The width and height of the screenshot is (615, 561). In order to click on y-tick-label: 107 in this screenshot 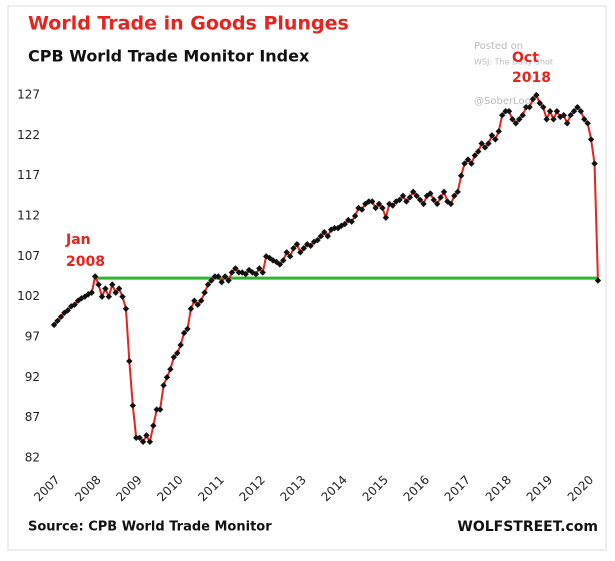, I will do `click(28, 256)`.